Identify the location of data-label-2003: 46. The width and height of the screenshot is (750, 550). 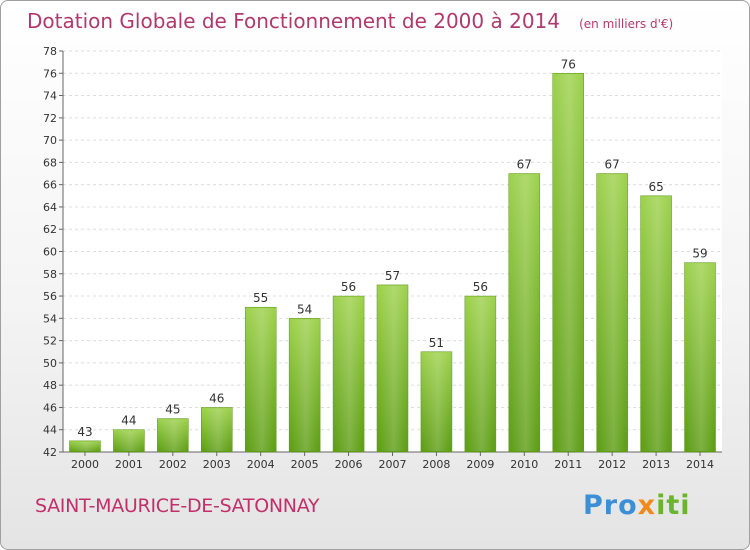
(216, 398).